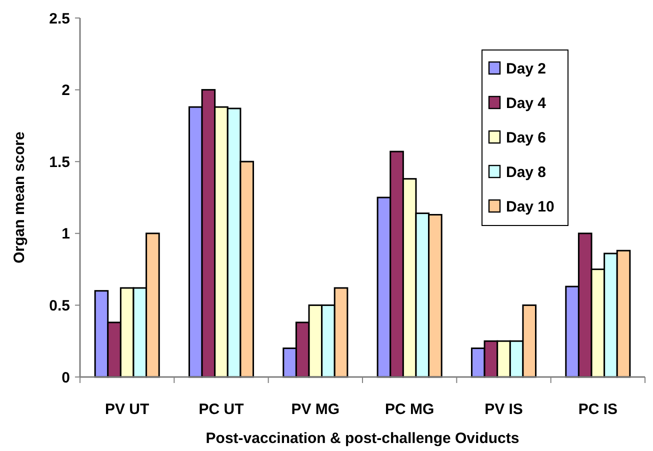 This screenshot has height=451, width=653. Describe the element at coordinates (66, 234) in the screenshot. I see `y-tick-label: 1` at that location.